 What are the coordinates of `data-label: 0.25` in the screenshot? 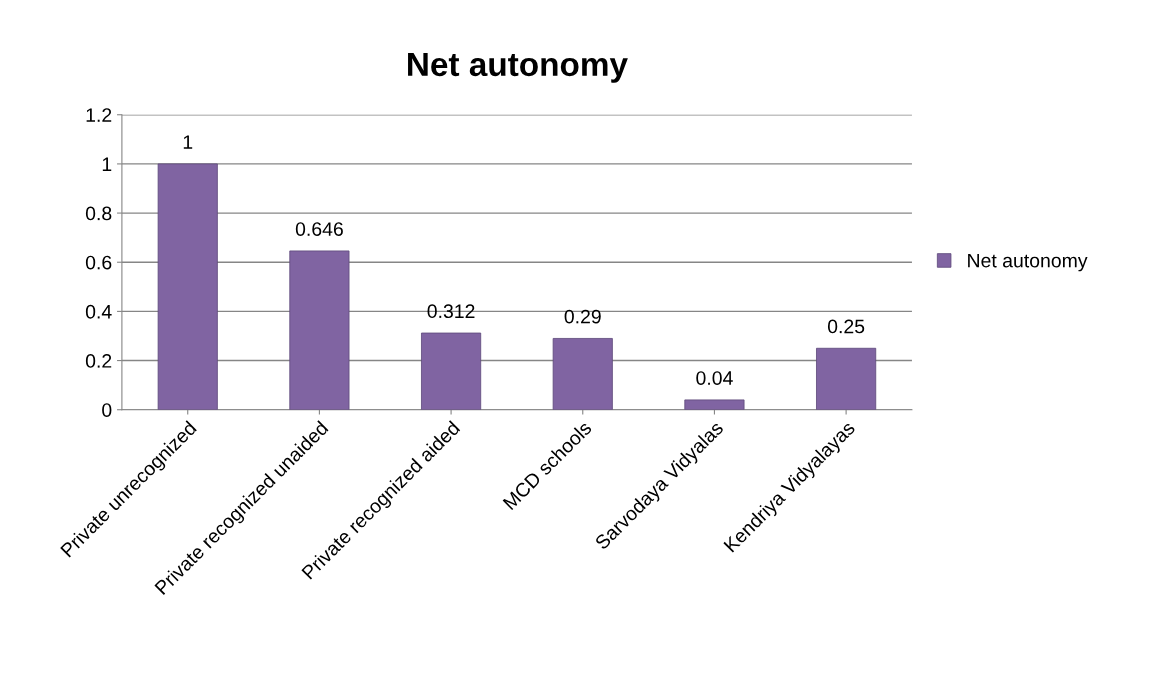 It's located at (846, 326).